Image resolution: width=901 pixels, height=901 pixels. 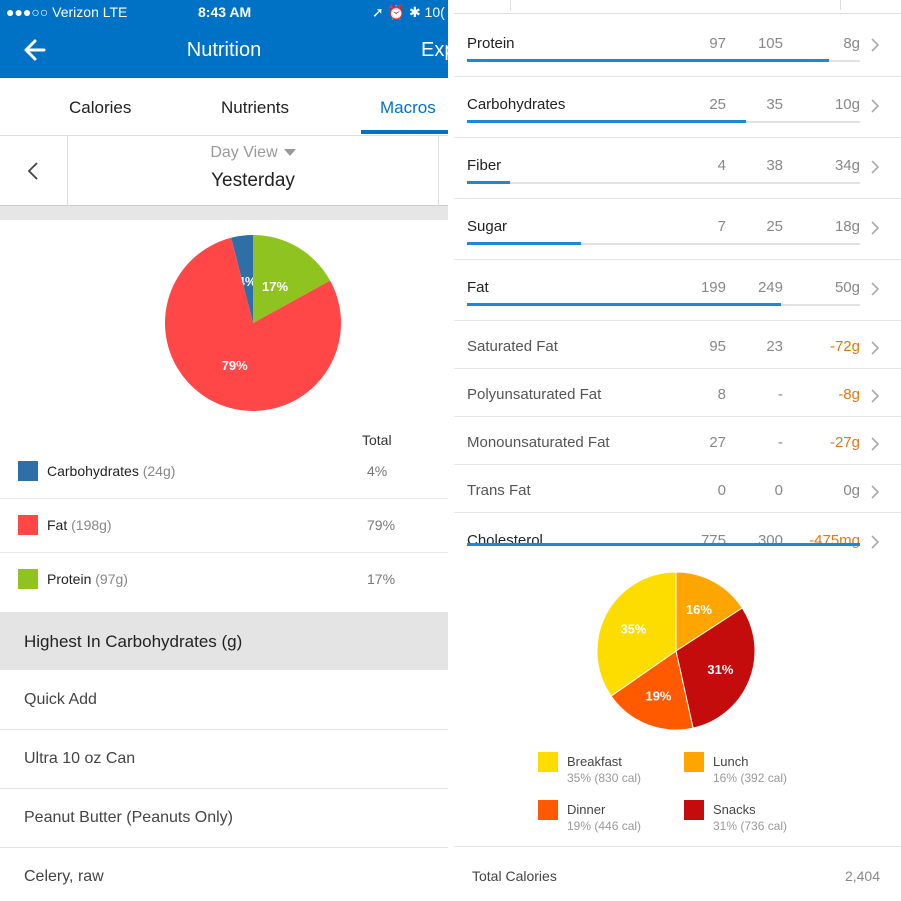 I want to click on clock: 8:43 AM, so click(x=225, y=12).